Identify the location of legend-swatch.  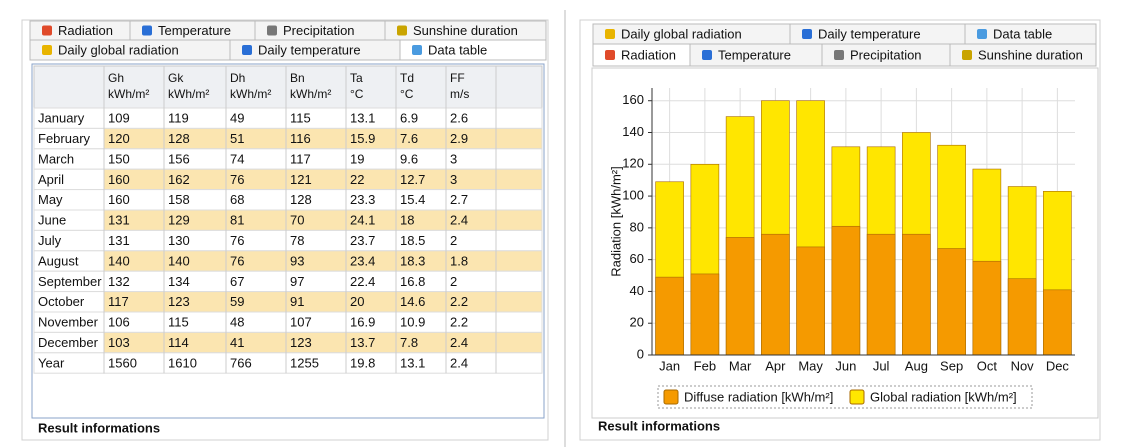
(671, 397).